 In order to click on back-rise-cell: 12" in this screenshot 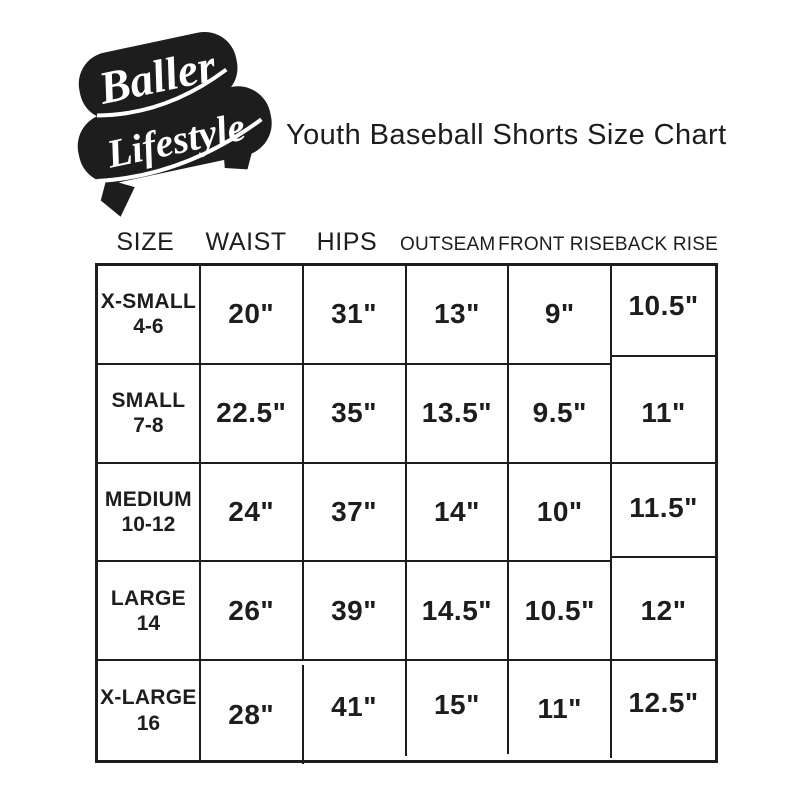, I will do `click(663, 612)`.